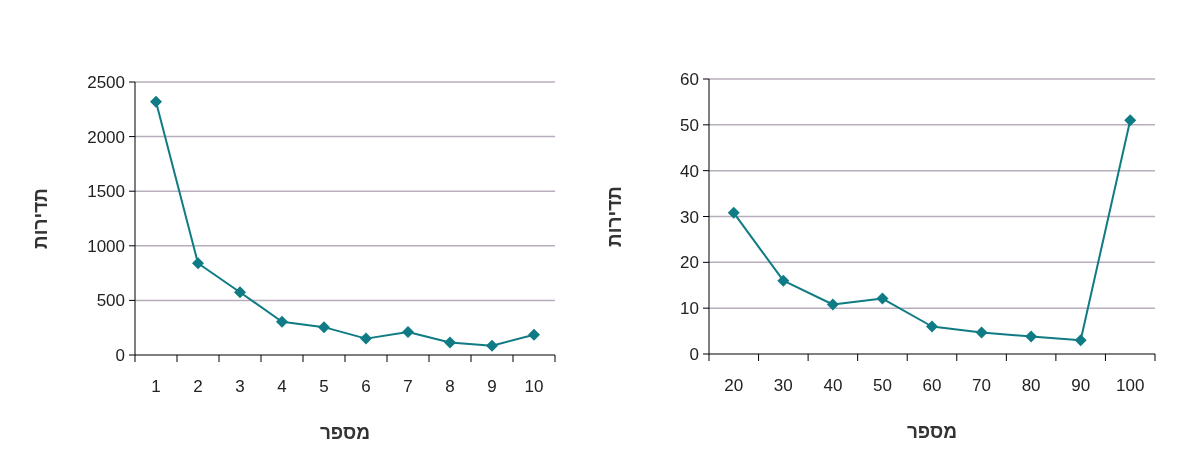 The width and height of the screenshot is (1196, 459). I want to click on y-tick-label: 2500, so click(106, 82).